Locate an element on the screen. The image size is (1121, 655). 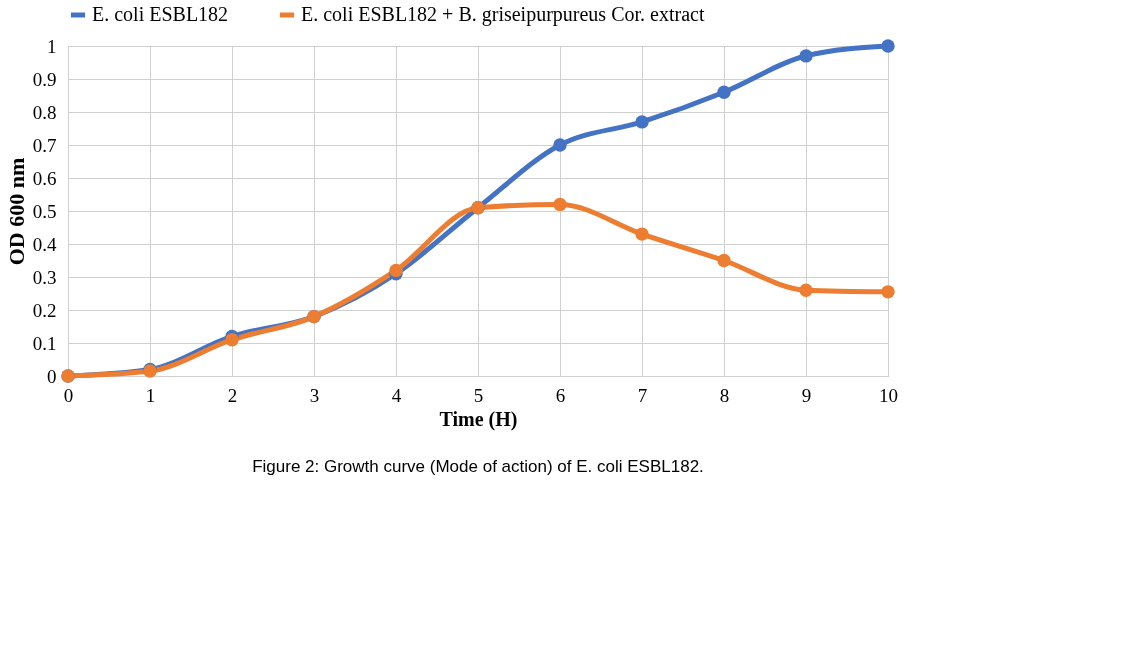
y-tick-label: 0.7 is located at coordinates (44, 145).